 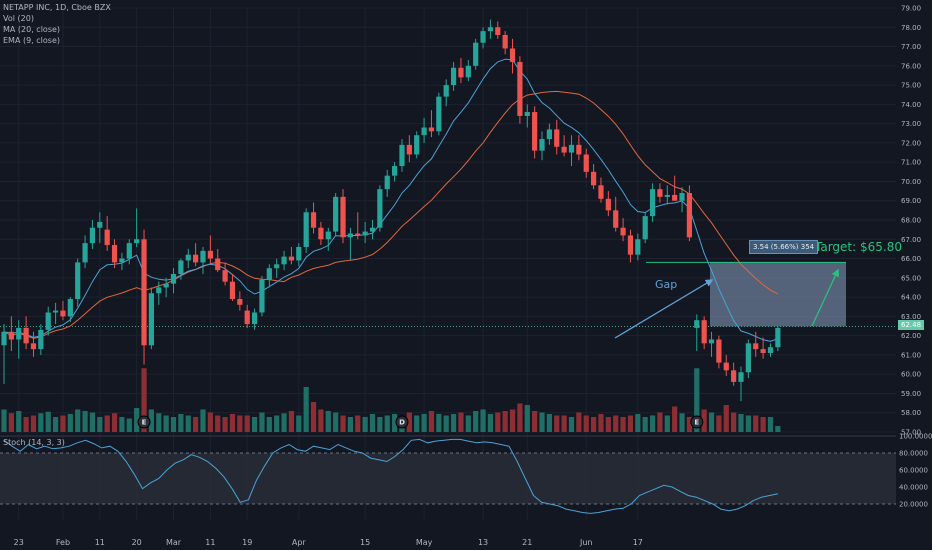 I want to click on stoch-line, so click(x=391, y=476).